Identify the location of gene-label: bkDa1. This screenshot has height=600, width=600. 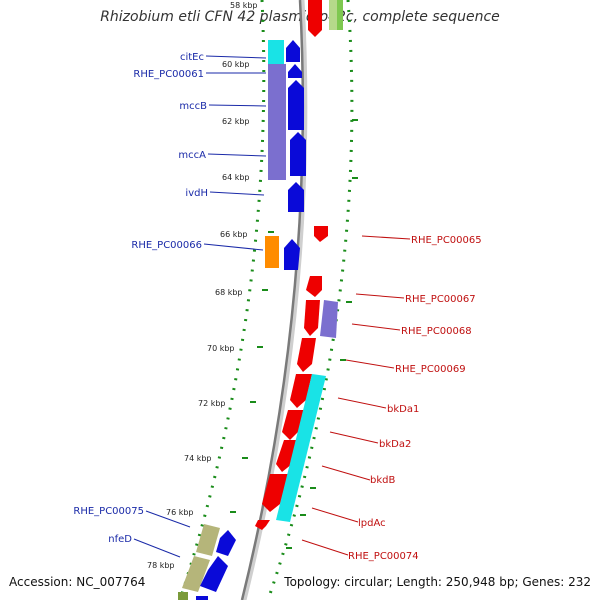
(403, 409).